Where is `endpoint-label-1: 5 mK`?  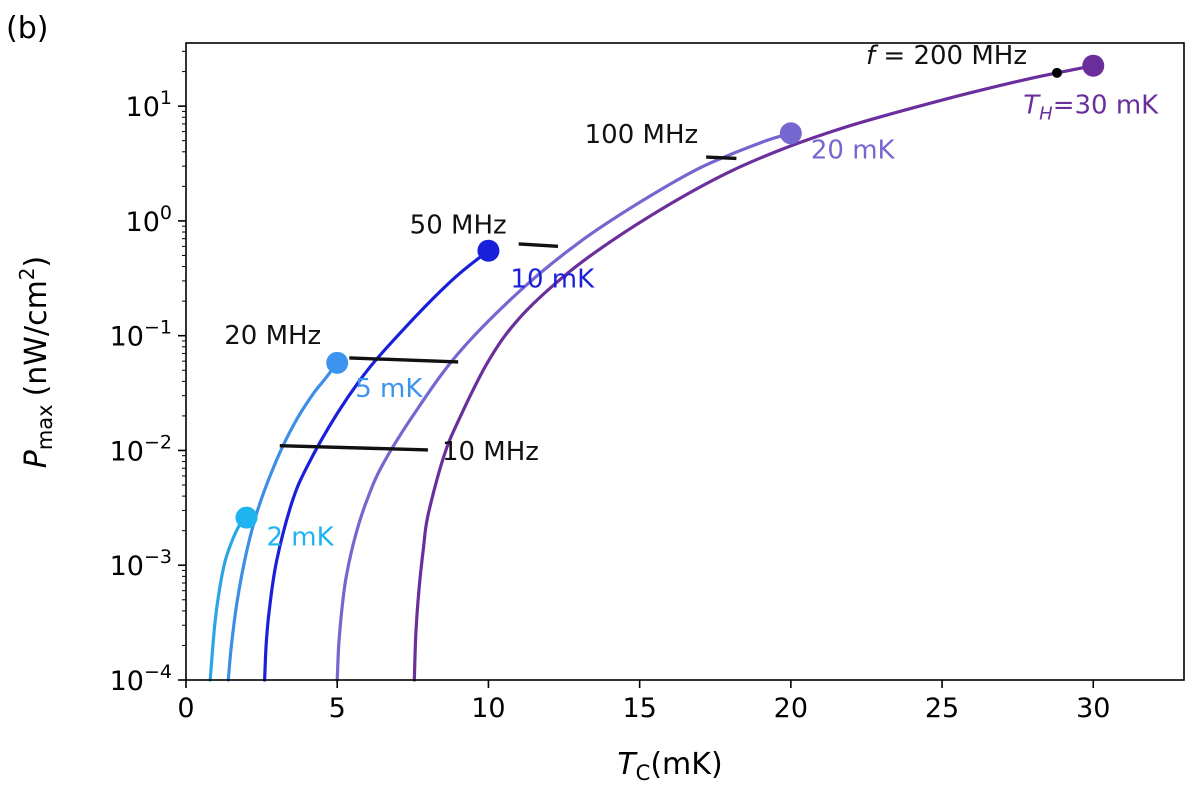
endpoint-label-1: 5 mK is located at coordinates (389, 389).